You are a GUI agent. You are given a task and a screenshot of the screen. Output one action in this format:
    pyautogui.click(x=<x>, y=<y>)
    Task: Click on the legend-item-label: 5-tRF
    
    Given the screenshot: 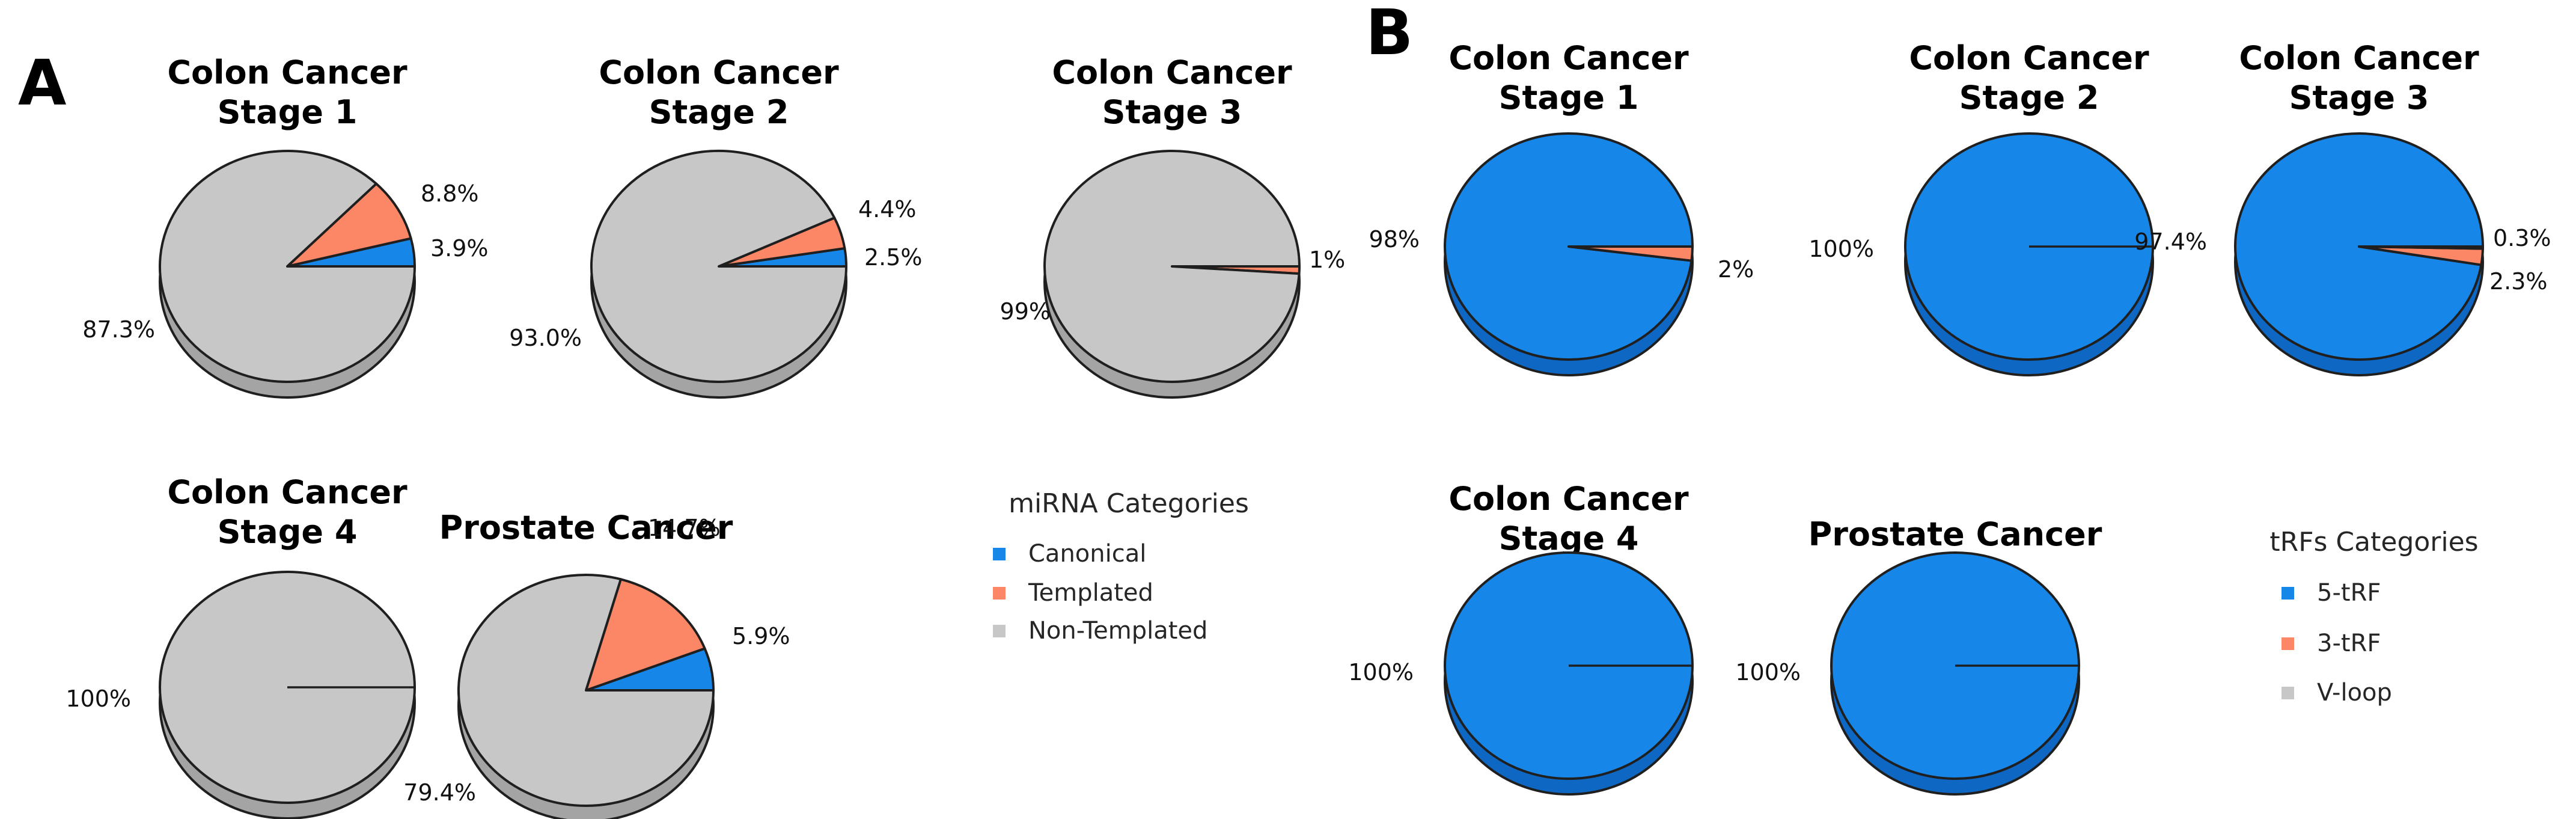 What is the action you would take?
    pyautogui.click(x=2349, y=593)
    